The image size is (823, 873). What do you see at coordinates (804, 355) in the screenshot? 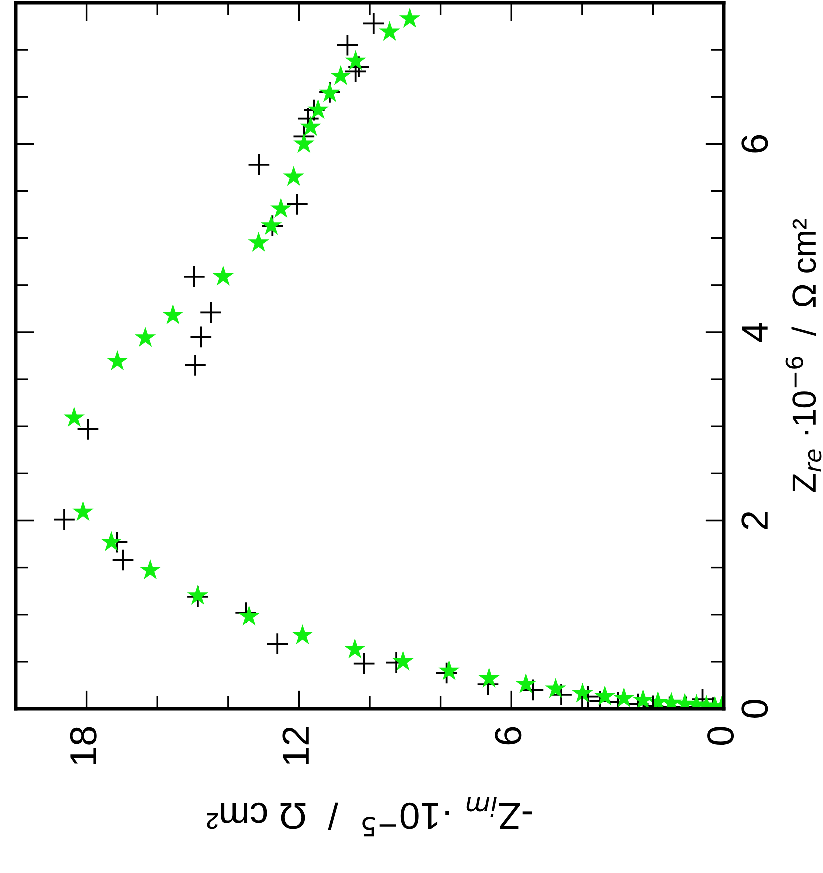
I see `y-axis-title: Z$_{re}$ ·10$^{−6}$ / Ω cm²` at bounding box center [804, 355].